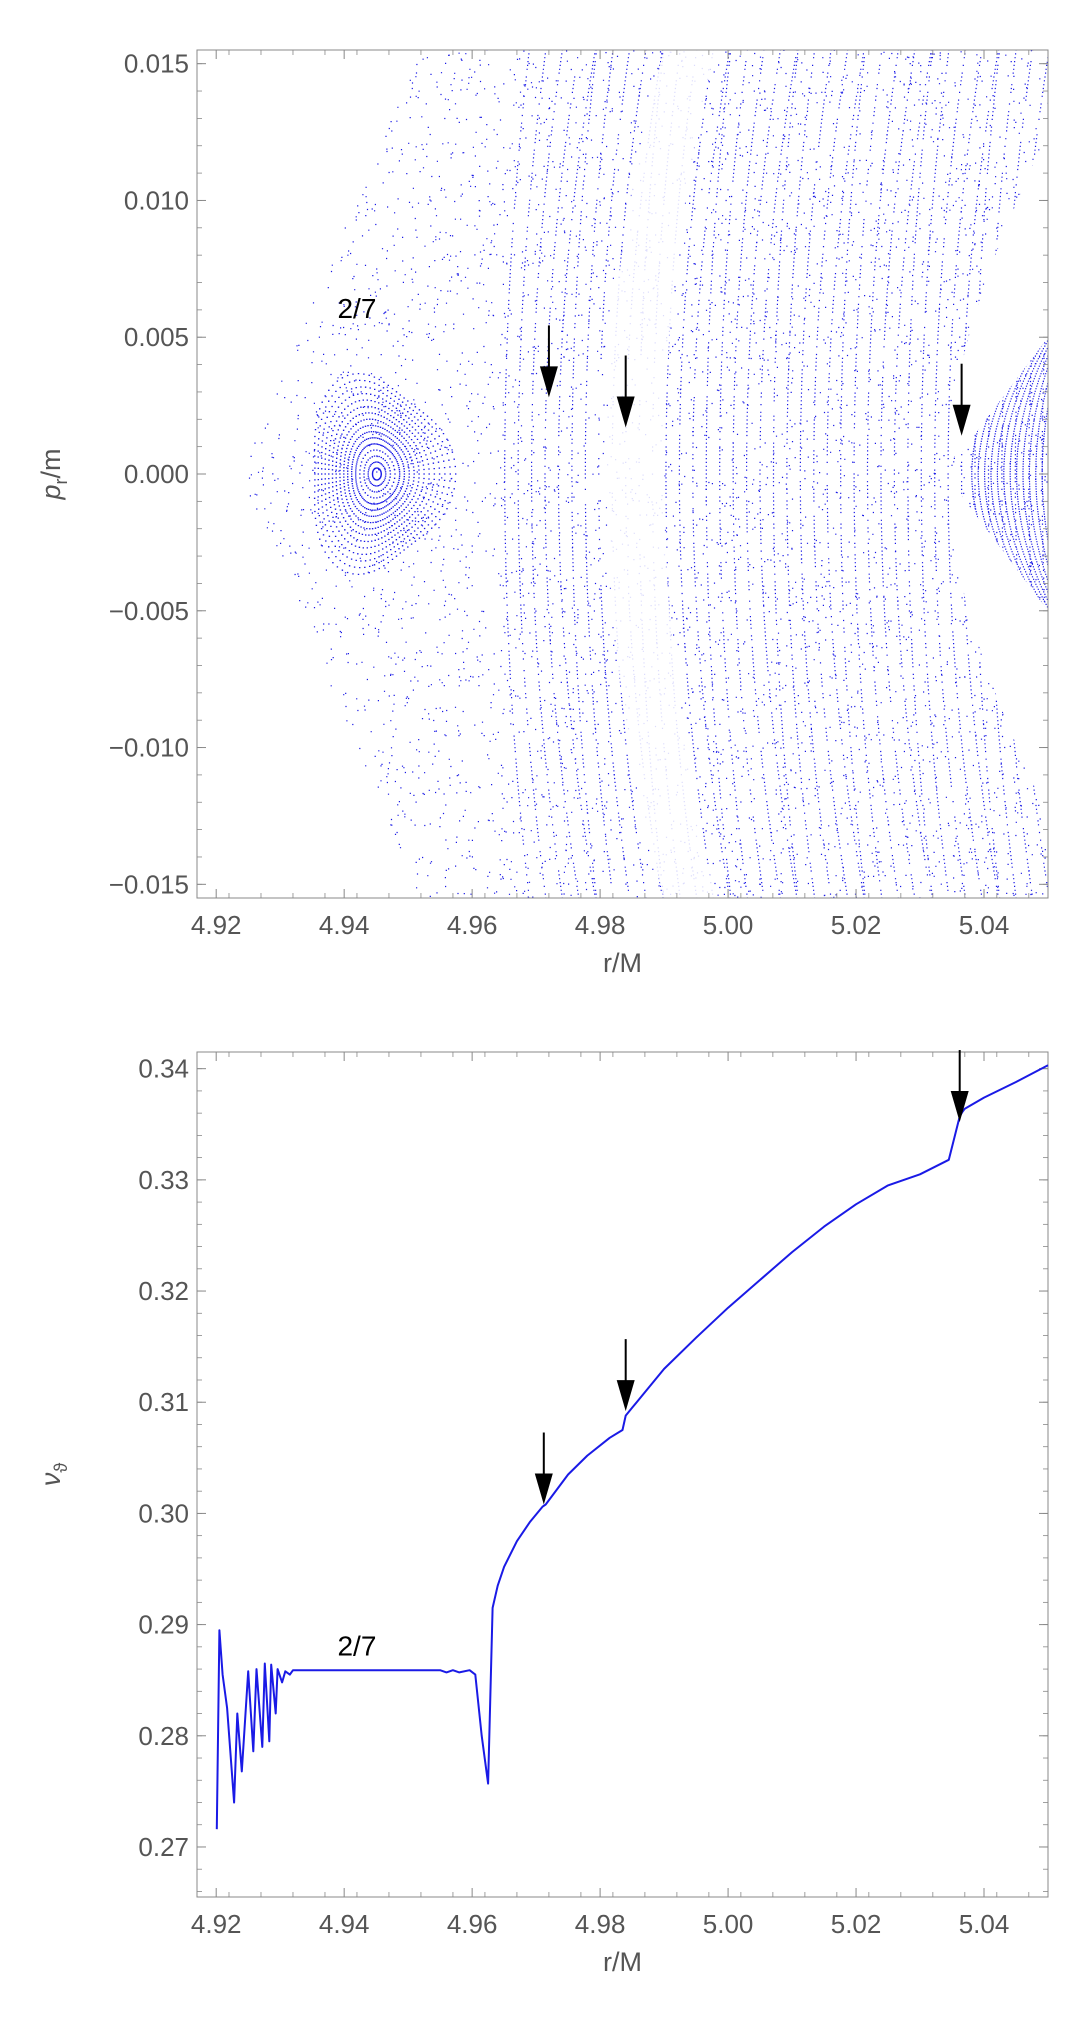 The width and height of the screenshot is (1084, 2035). What do you see at coordinates (149, 748) in the screenshot?
I see `y-tick-label: −0.010` at bounding box center [149, 748].